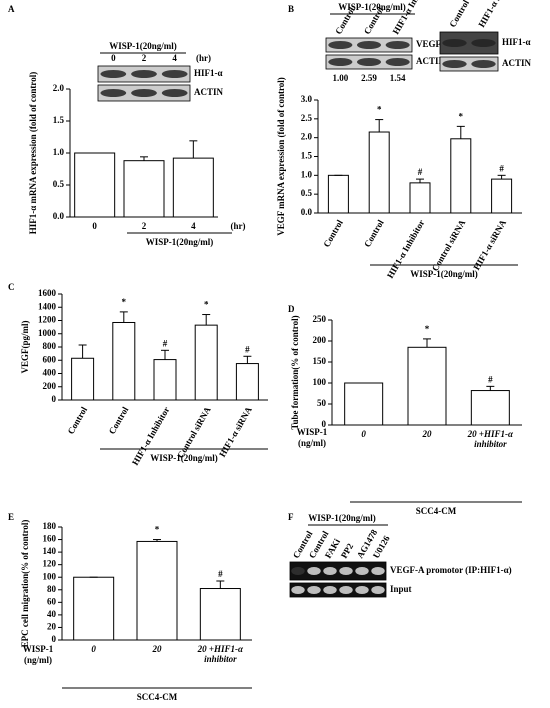  Describe the element at coordinates (436, 511) in the screenshot. I see `group-label: SCC4-CM` at that location.